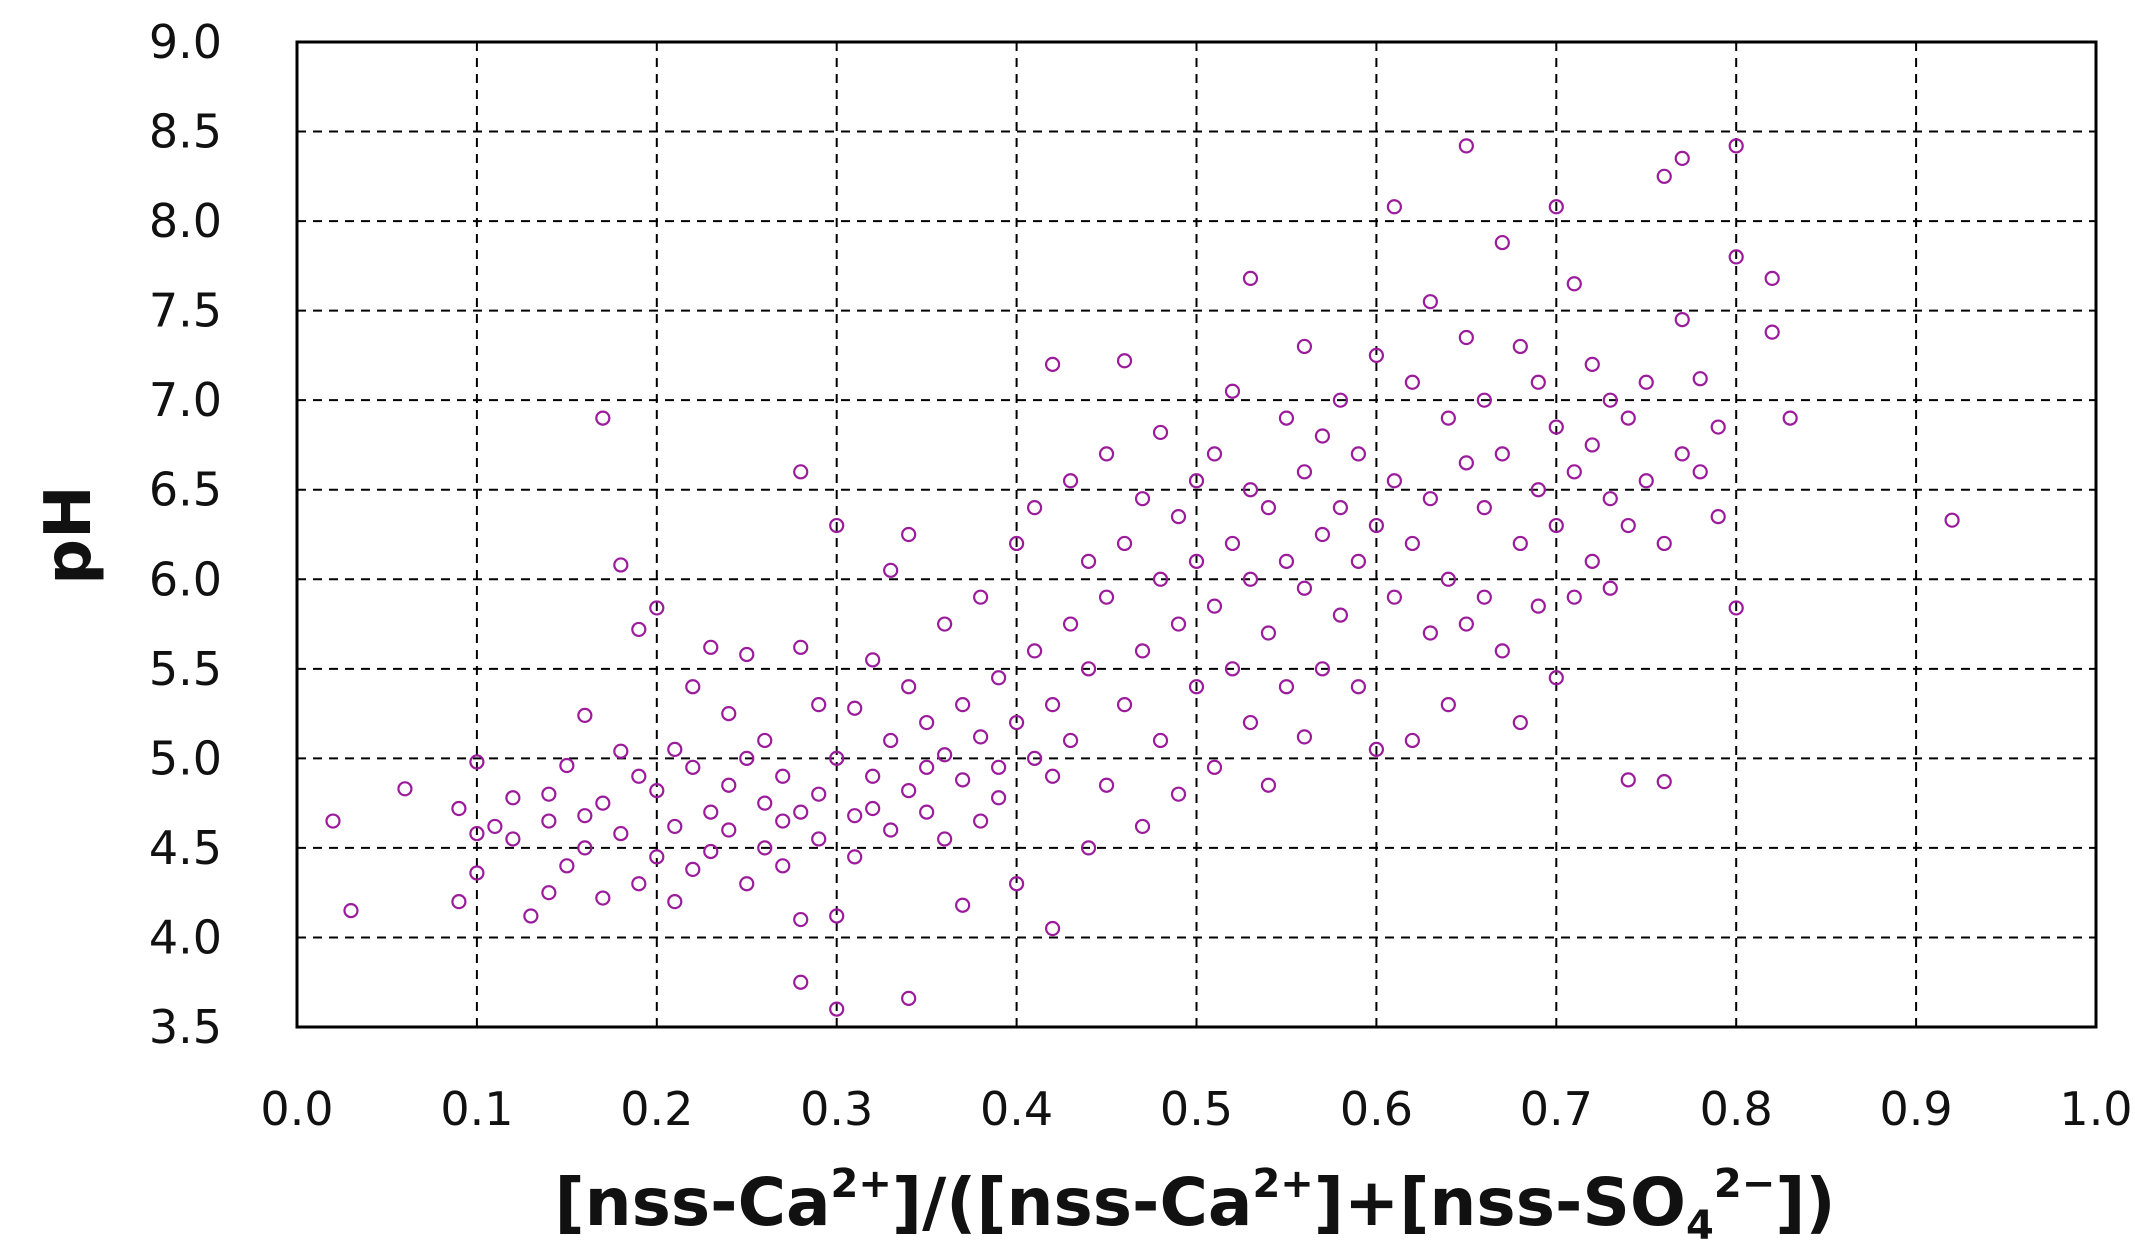 Image resolution: width=2135 pixels, height=1255 pixels. Describe the element at coordinates (1072, 1202) in the screenshot. I see `x-label-part-2: ]/([nss-Ca` at that location.